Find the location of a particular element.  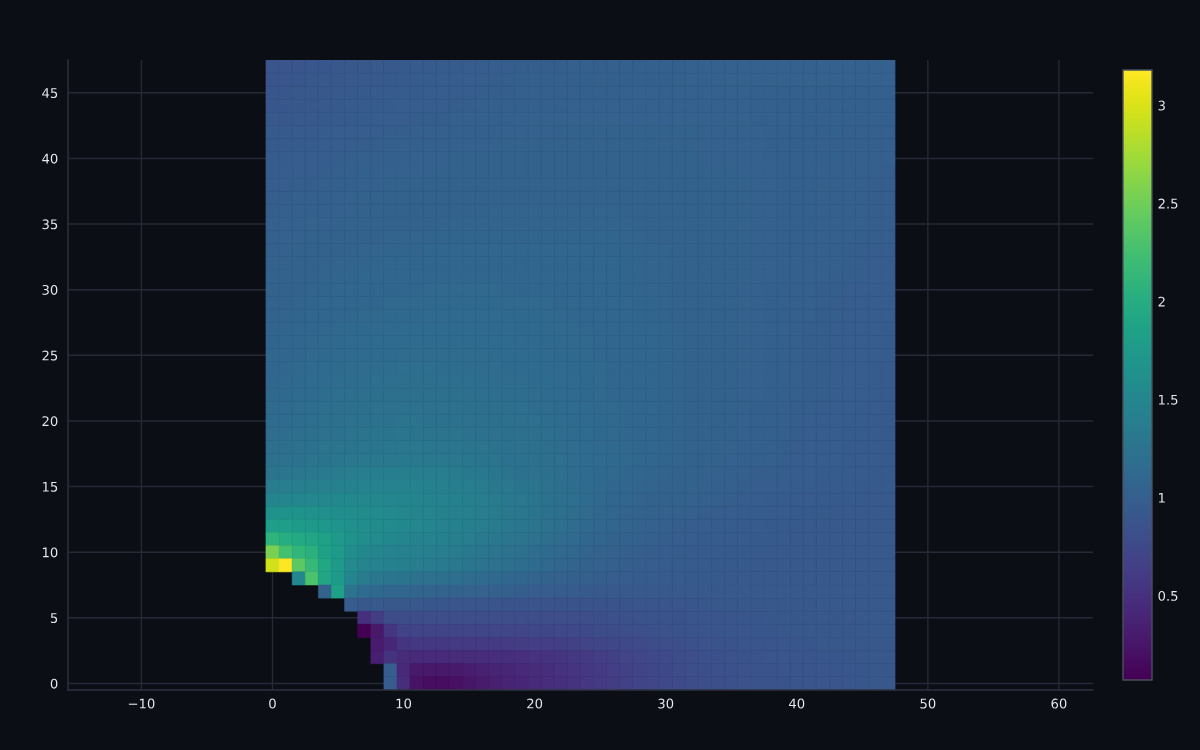

color-bar-label: 2 is located at coordinates (1161, 301).